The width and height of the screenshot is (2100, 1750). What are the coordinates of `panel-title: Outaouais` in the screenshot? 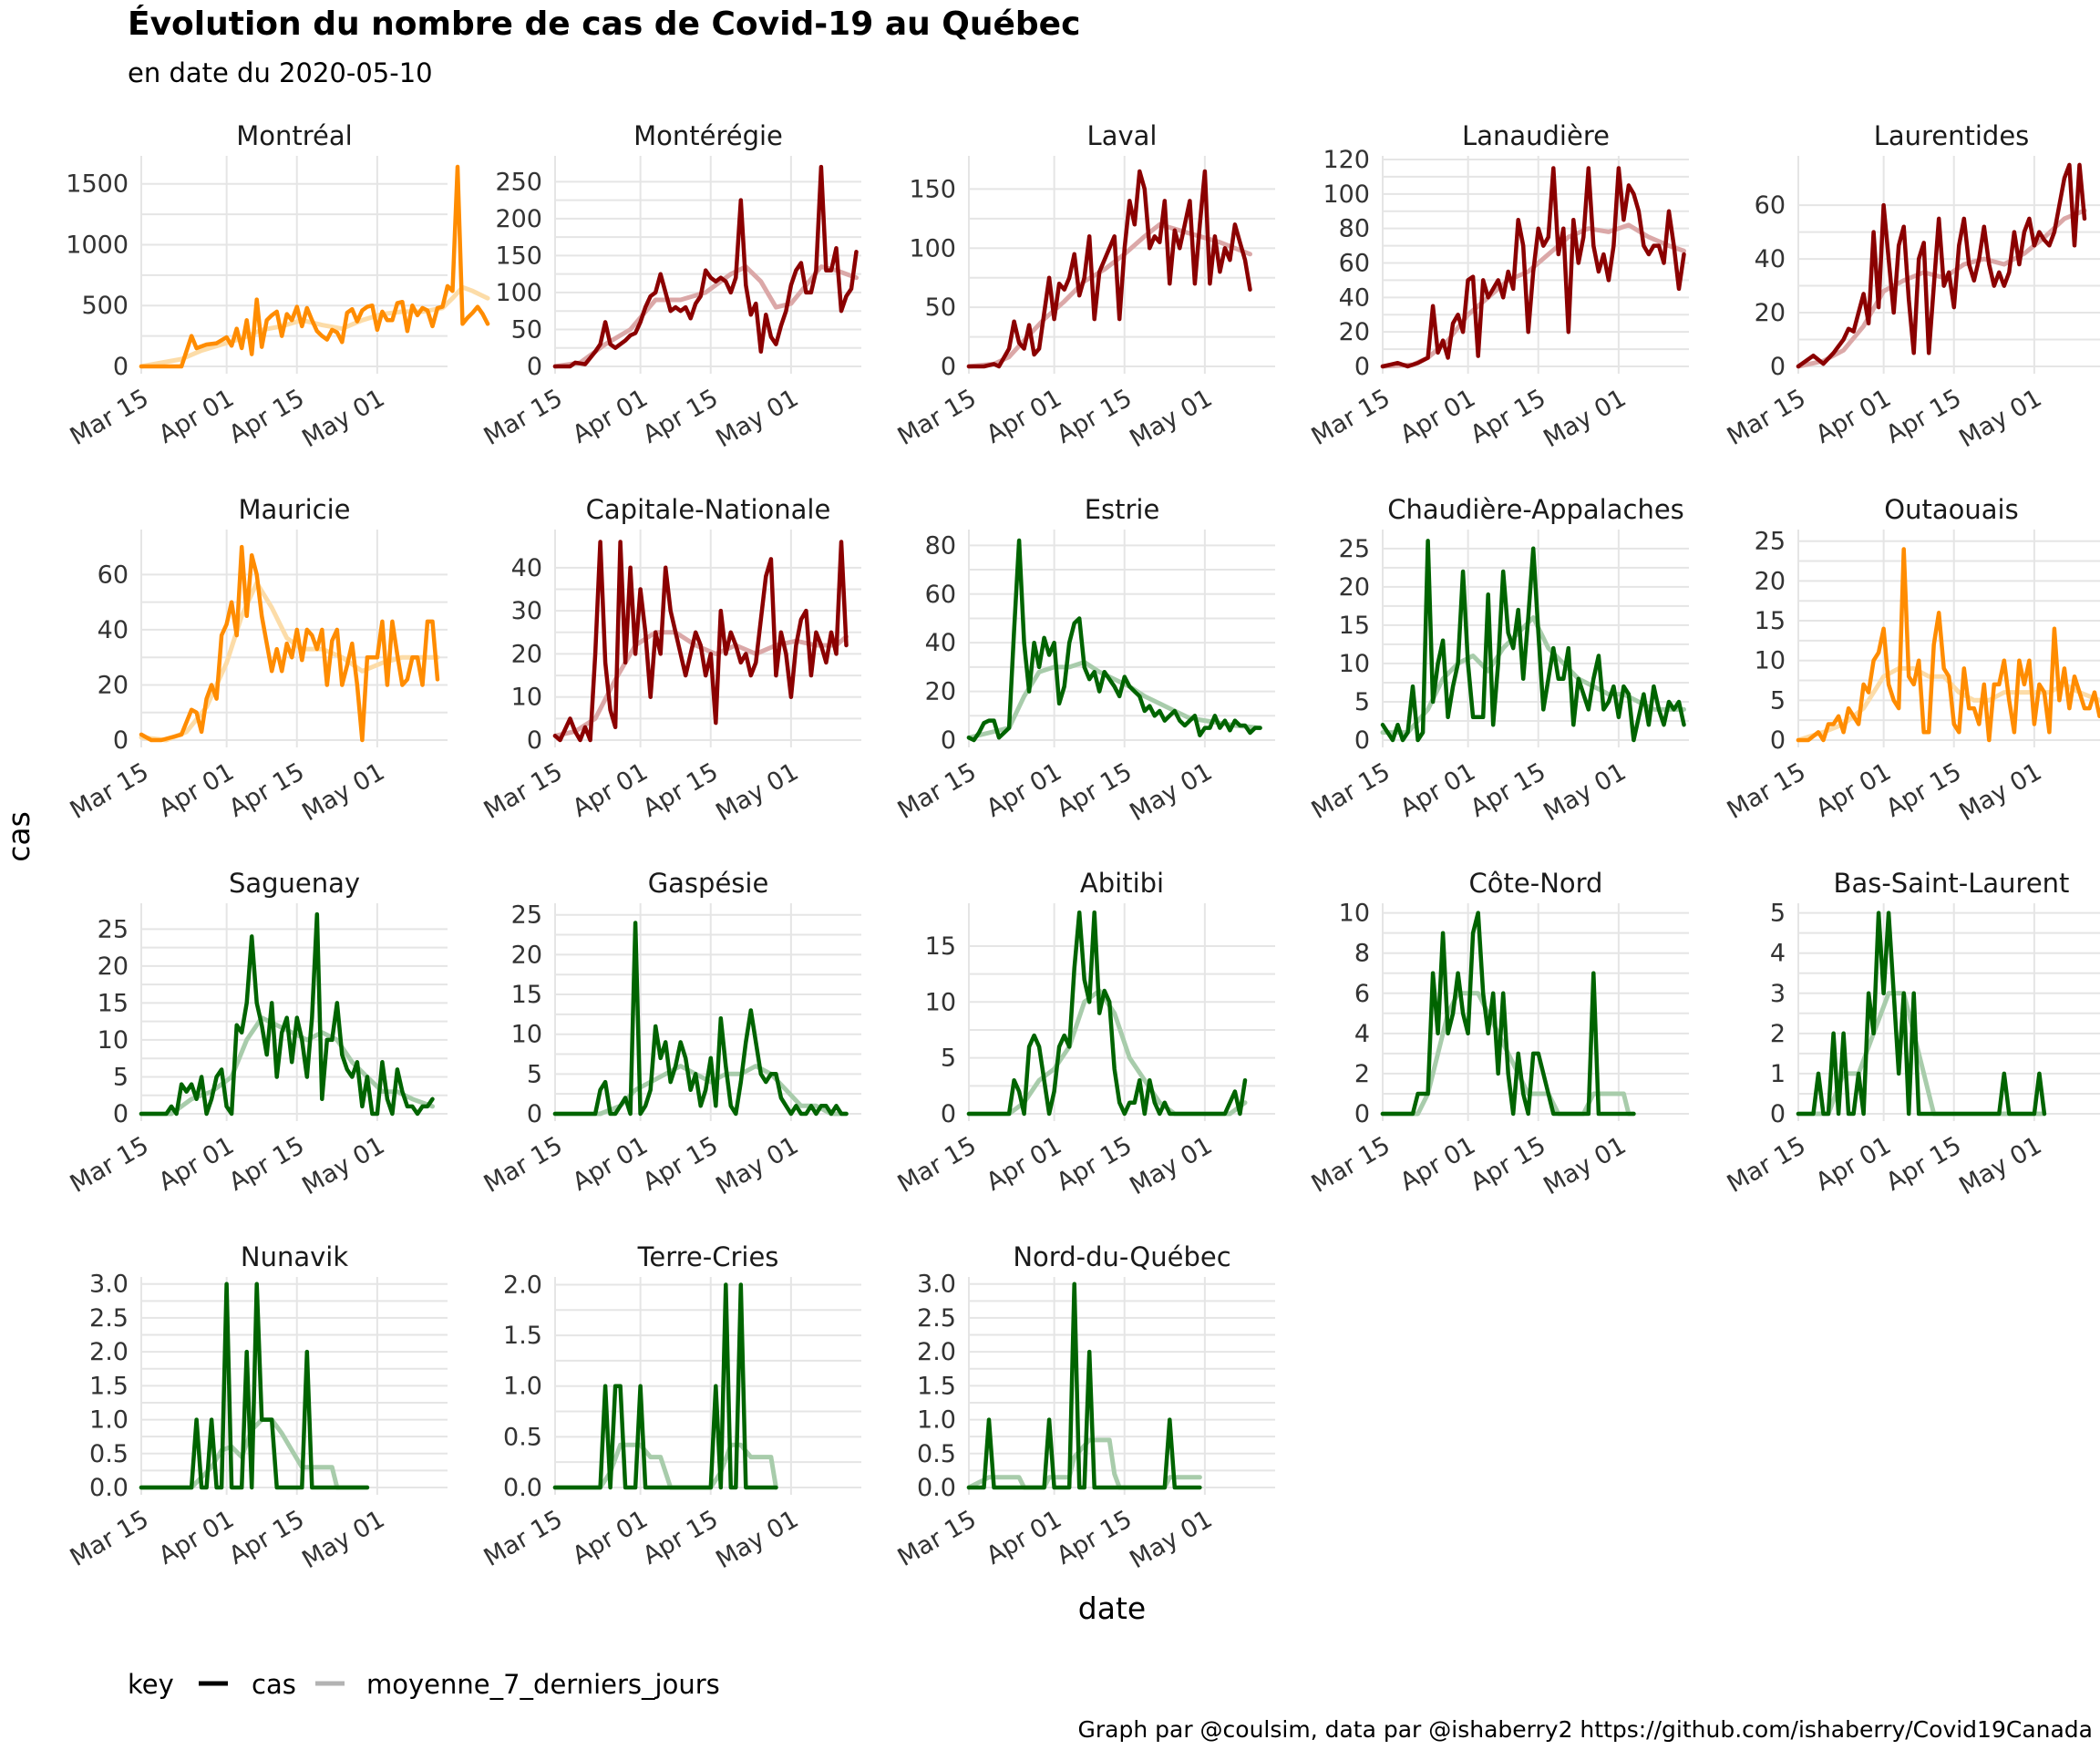 It's located at (1951, 510).